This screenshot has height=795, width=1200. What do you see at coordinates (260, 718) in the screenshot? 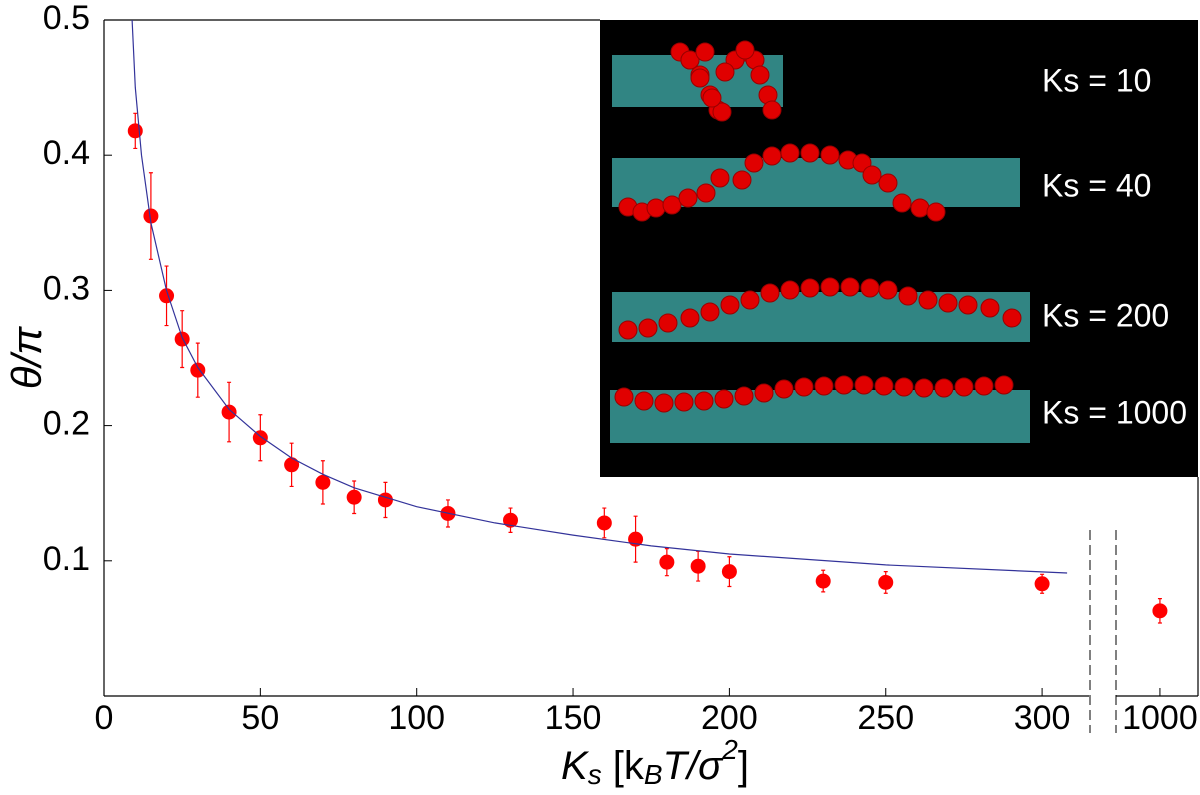
I see `x-tick-label: 50` at bounding box center [260, 718].